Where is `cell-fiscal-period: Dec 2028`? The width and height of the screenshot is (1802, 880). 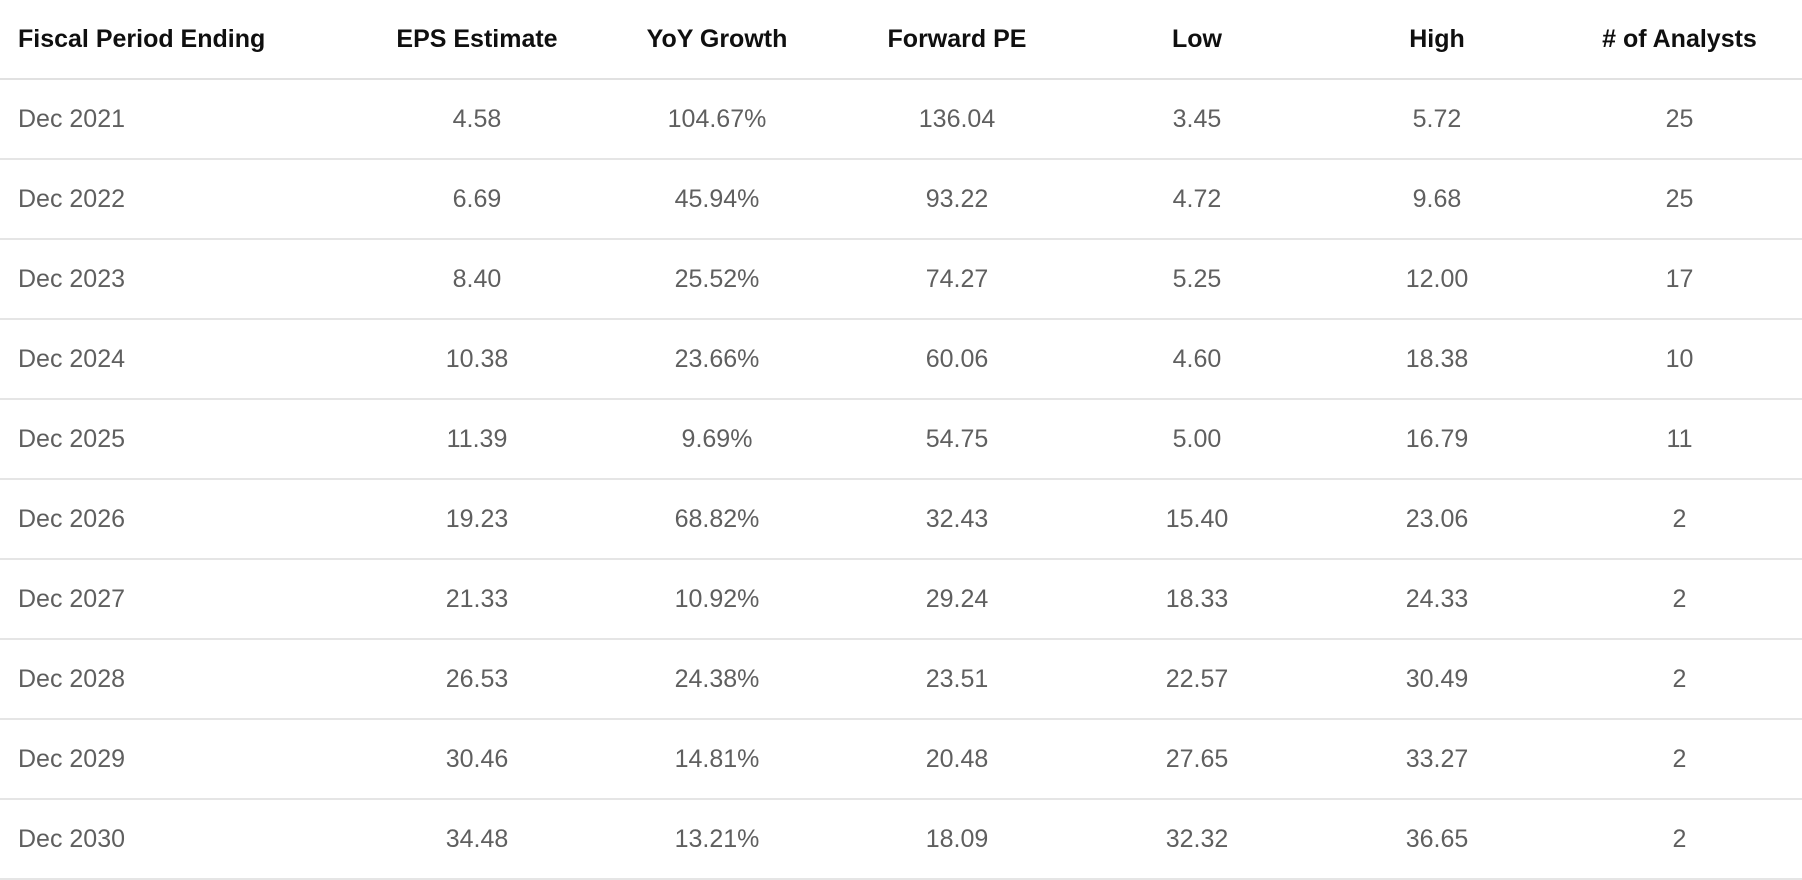 cell-fiscal-period: Dec 2028 is located at coordinates (178, 679).